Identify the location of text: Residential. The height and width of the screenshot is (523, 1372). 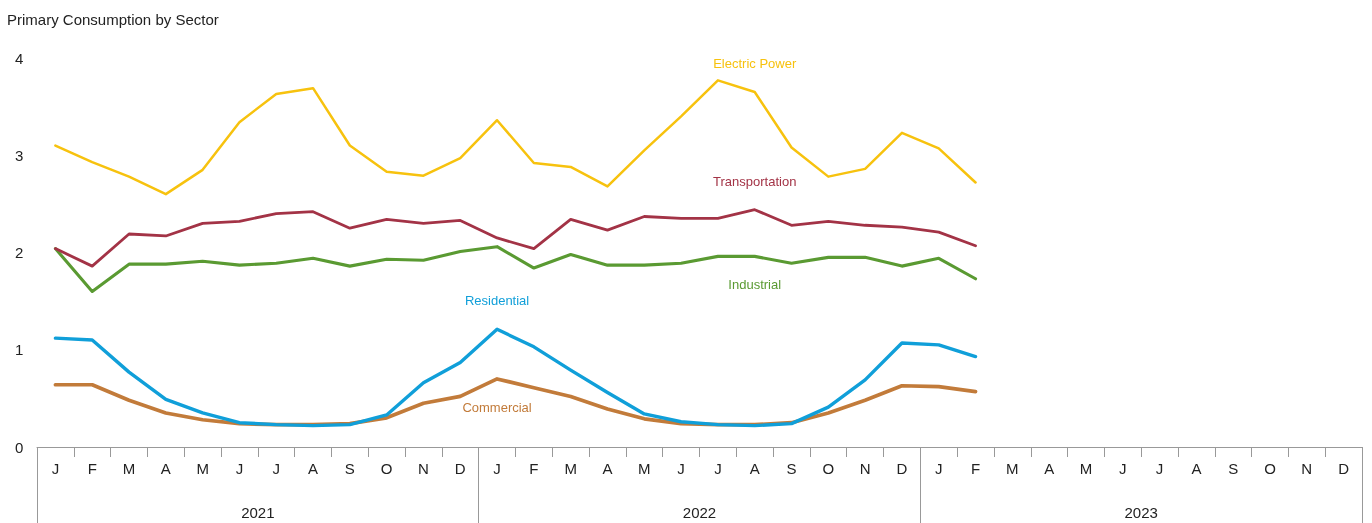
(497, 301).